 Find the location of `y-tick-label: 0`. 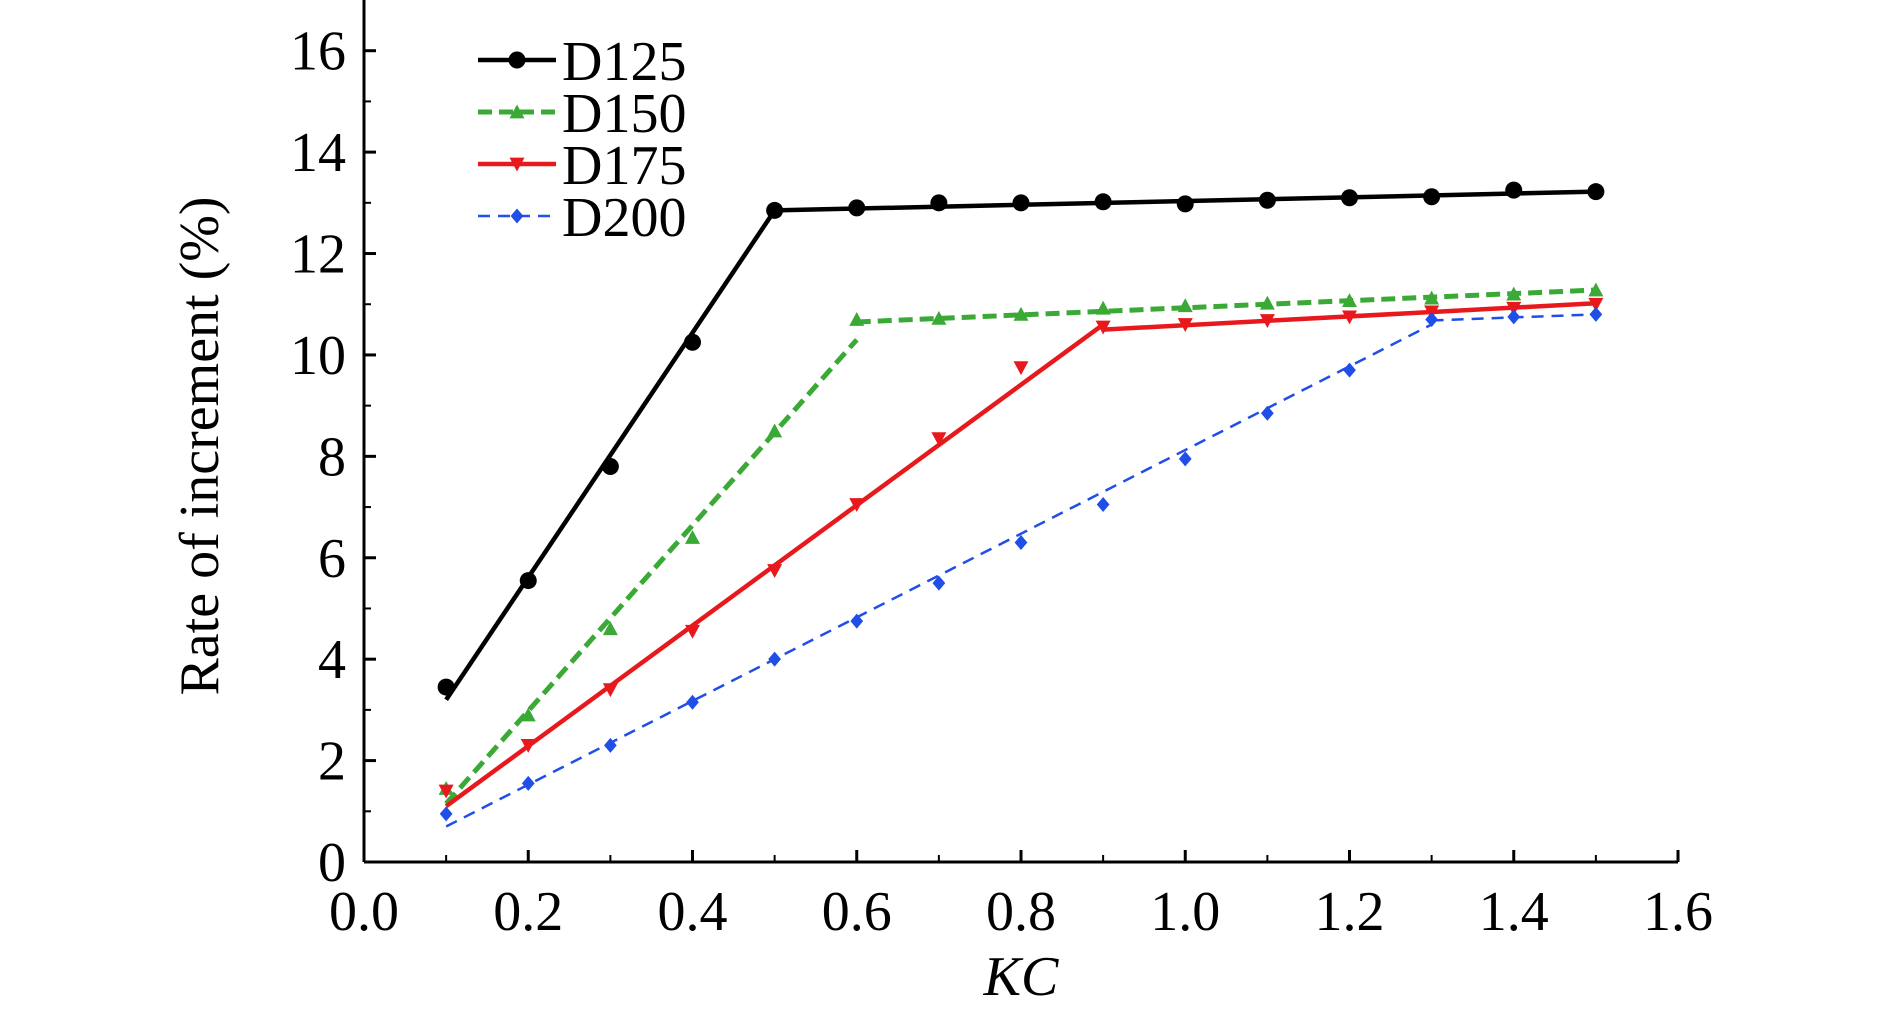

y-tick-label: 0 is located at coordinates (332, 863).